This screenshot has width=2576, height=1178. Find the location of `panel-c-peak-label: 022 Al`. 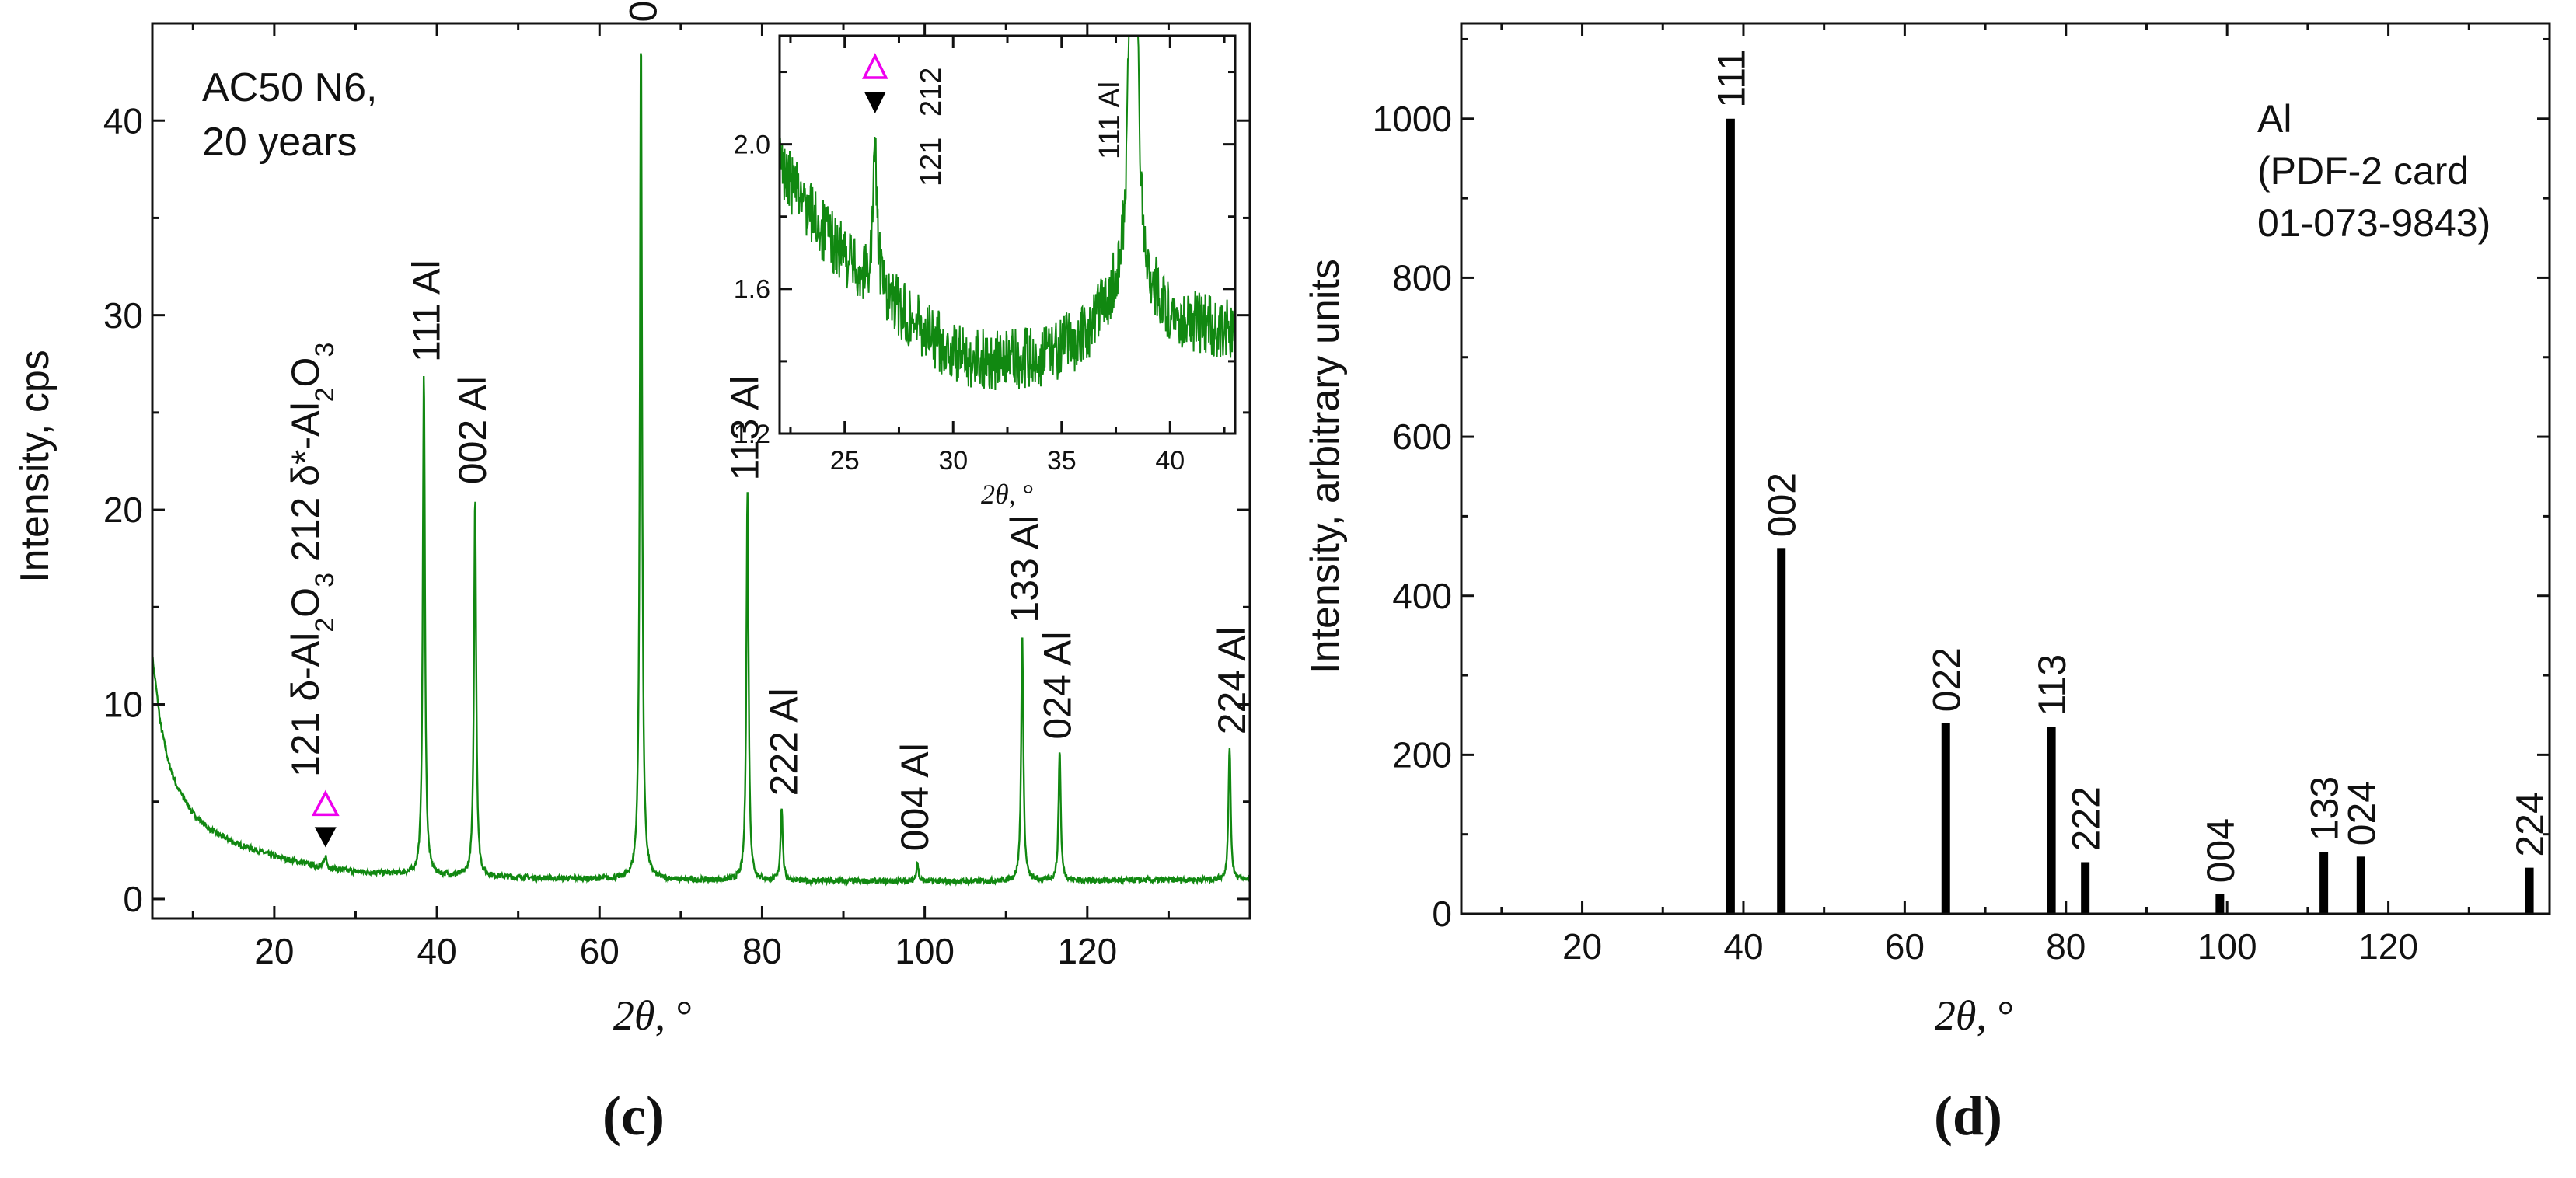

panel-c-peak-label: 022 Al is located at coordinates (644, 11).